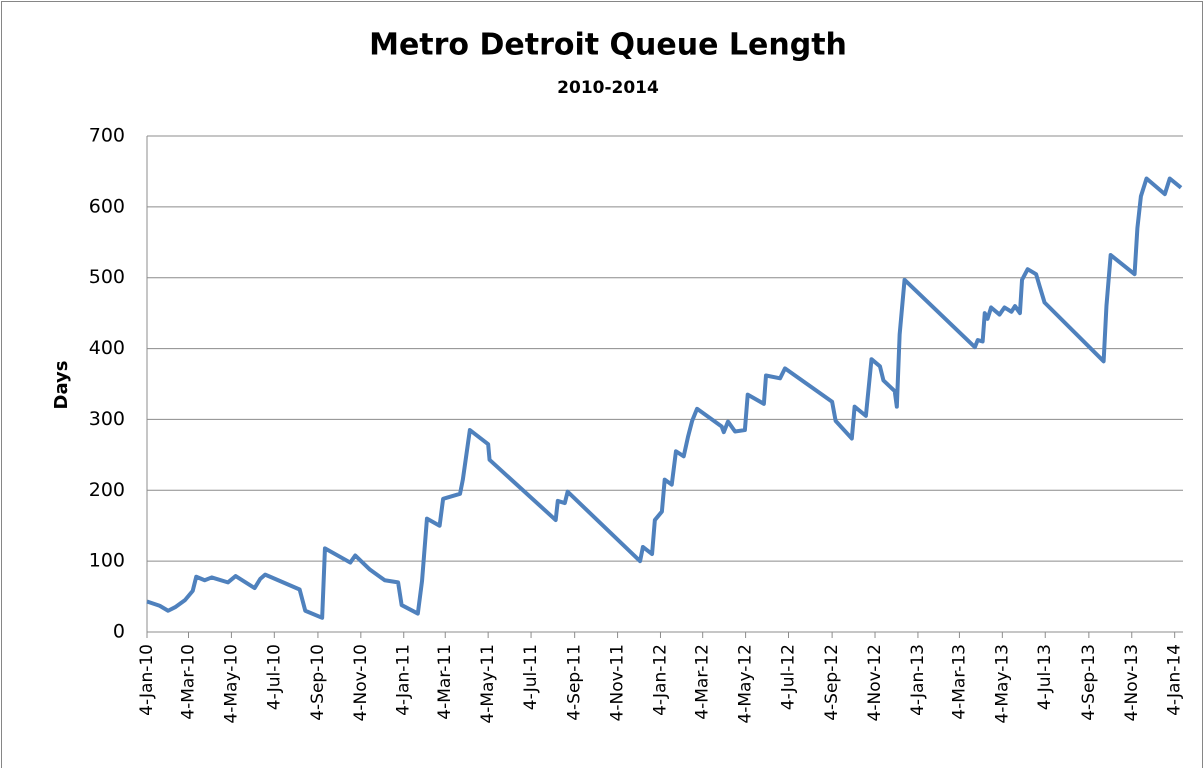 The image size is (1204, 768). Describe the element at coordinates (746, 684) in the screenshot. I see `x-tick-label: 4-May-12` at that location.